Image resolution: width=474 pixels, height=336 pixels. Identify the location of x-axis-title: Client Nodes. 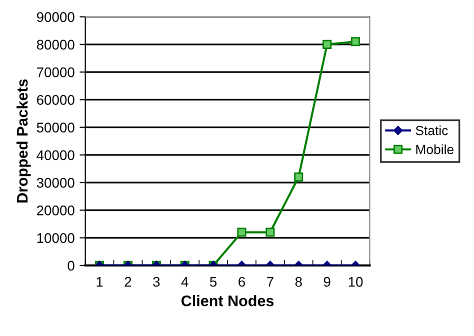
(227, 300).